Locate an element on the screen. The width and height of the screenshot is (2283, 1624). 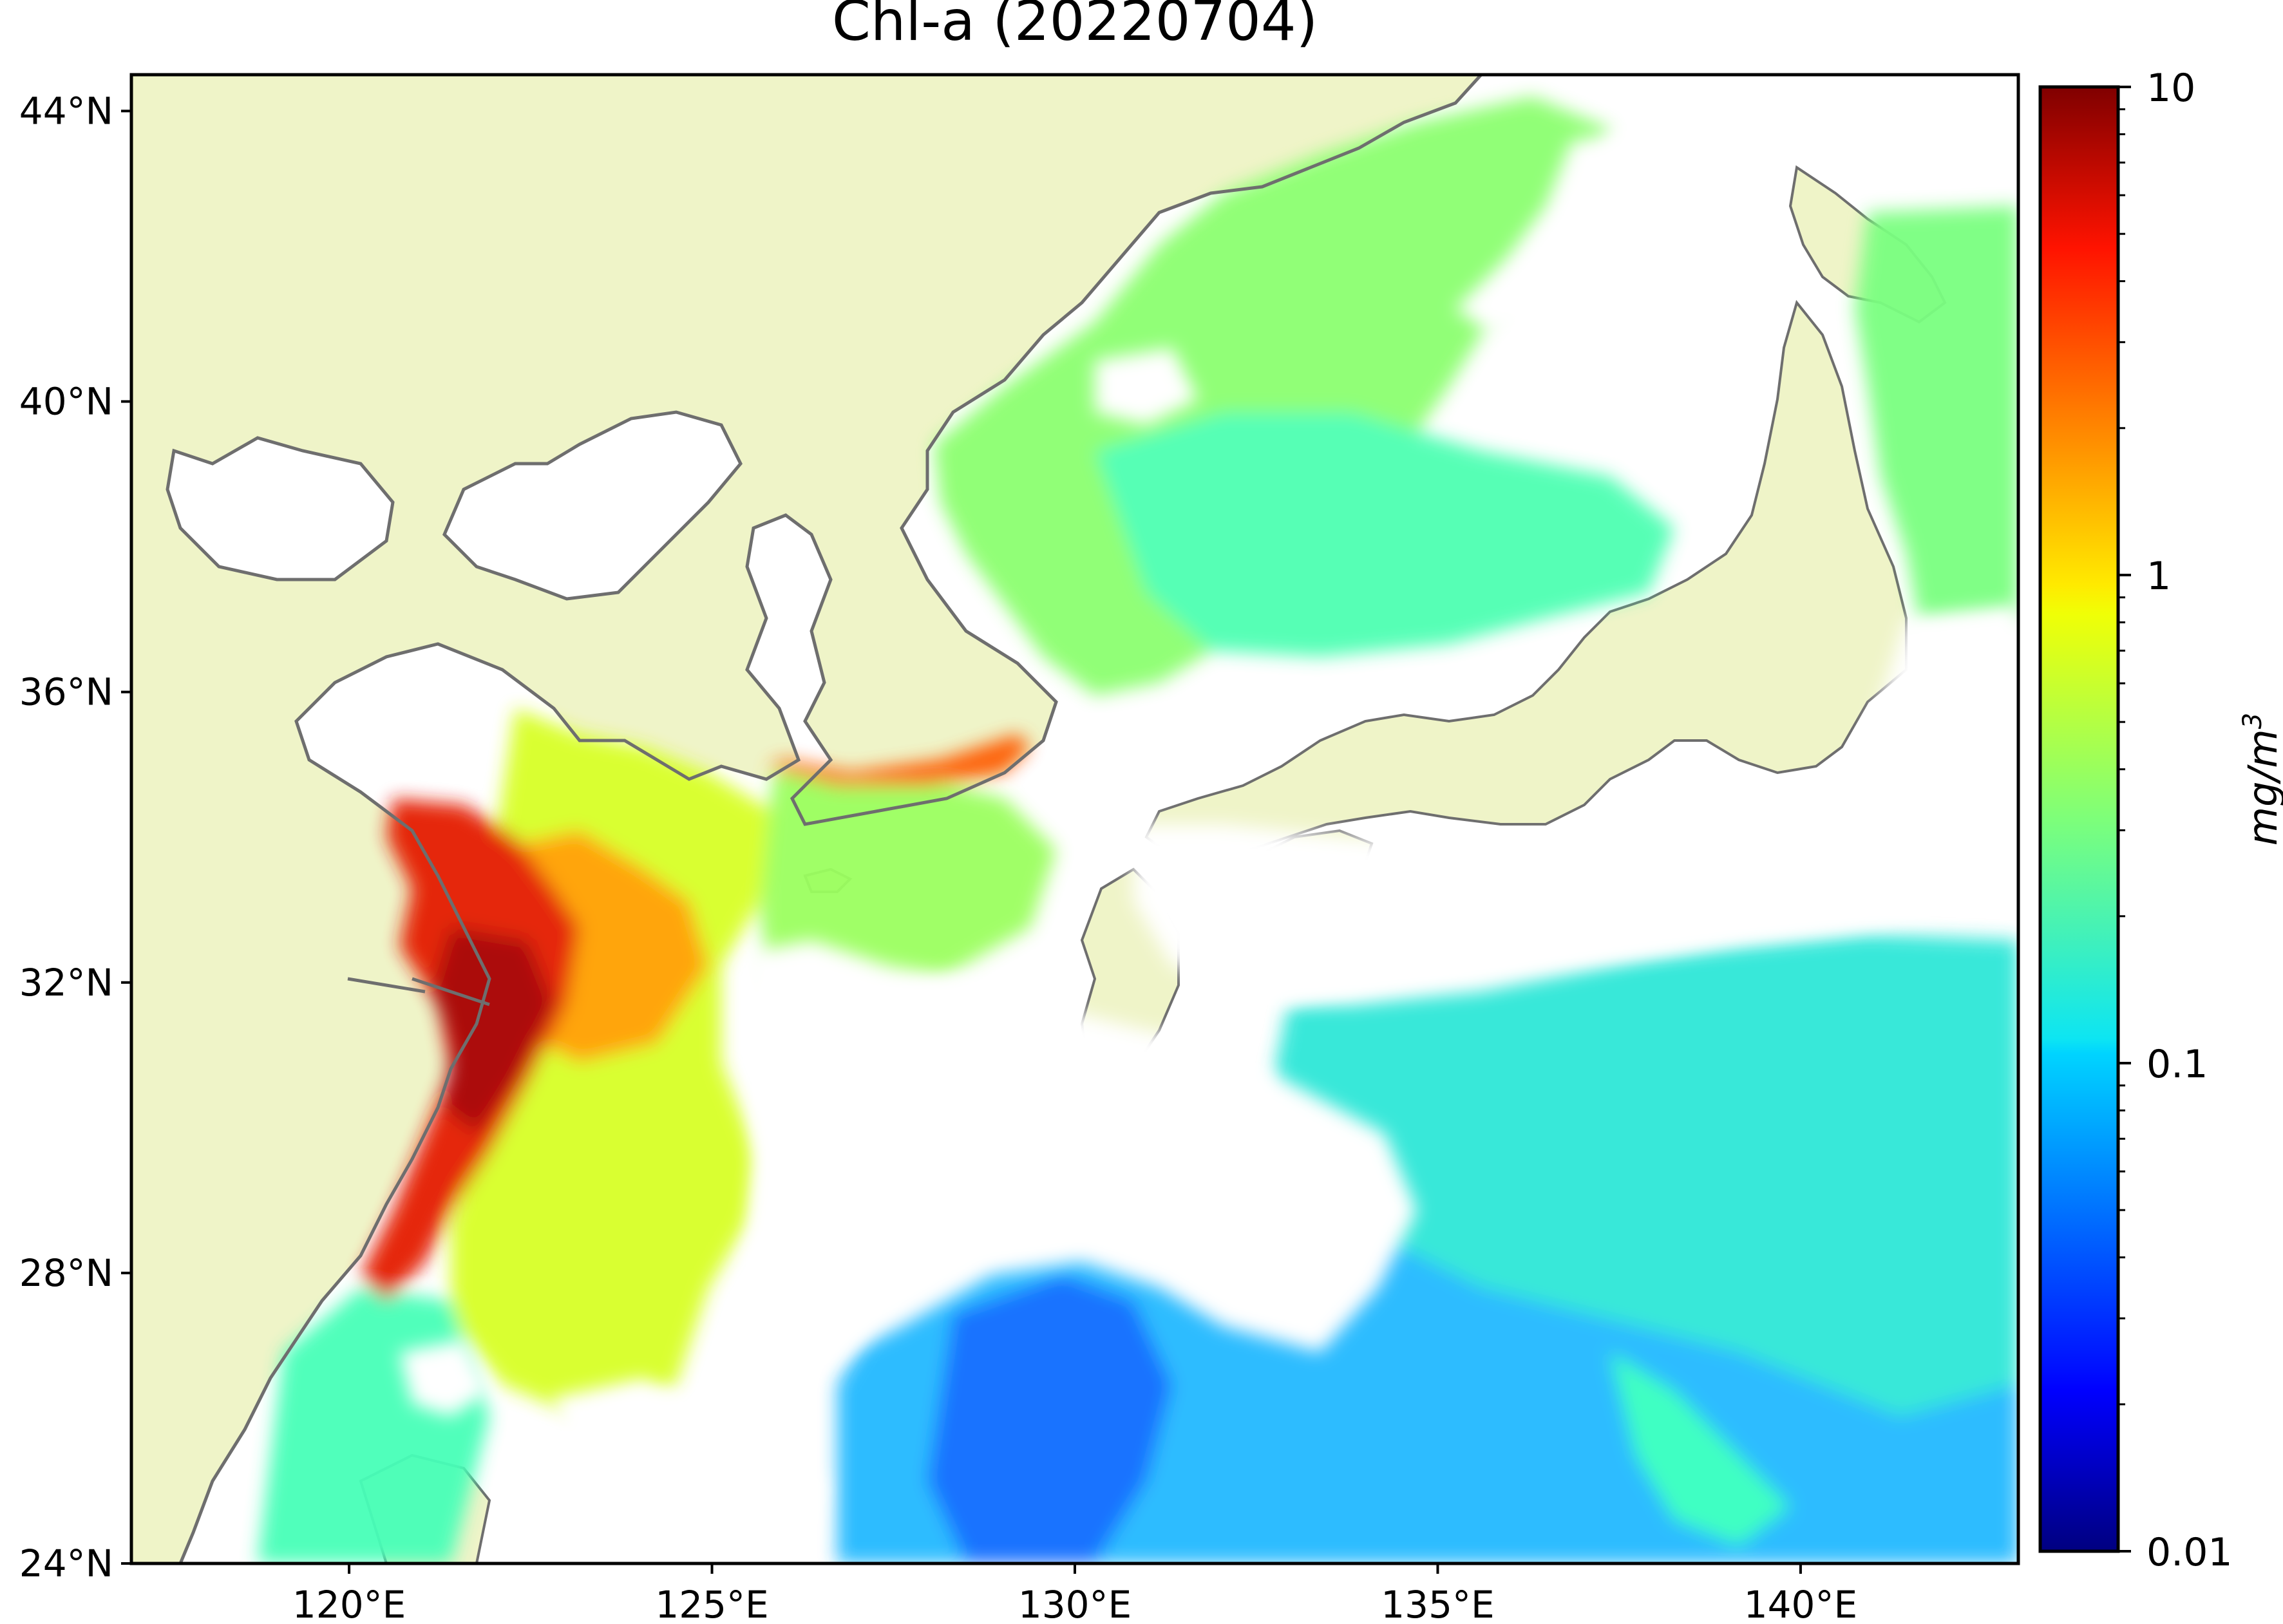
colorbar-ramp is located at coordinates (2079, 819).